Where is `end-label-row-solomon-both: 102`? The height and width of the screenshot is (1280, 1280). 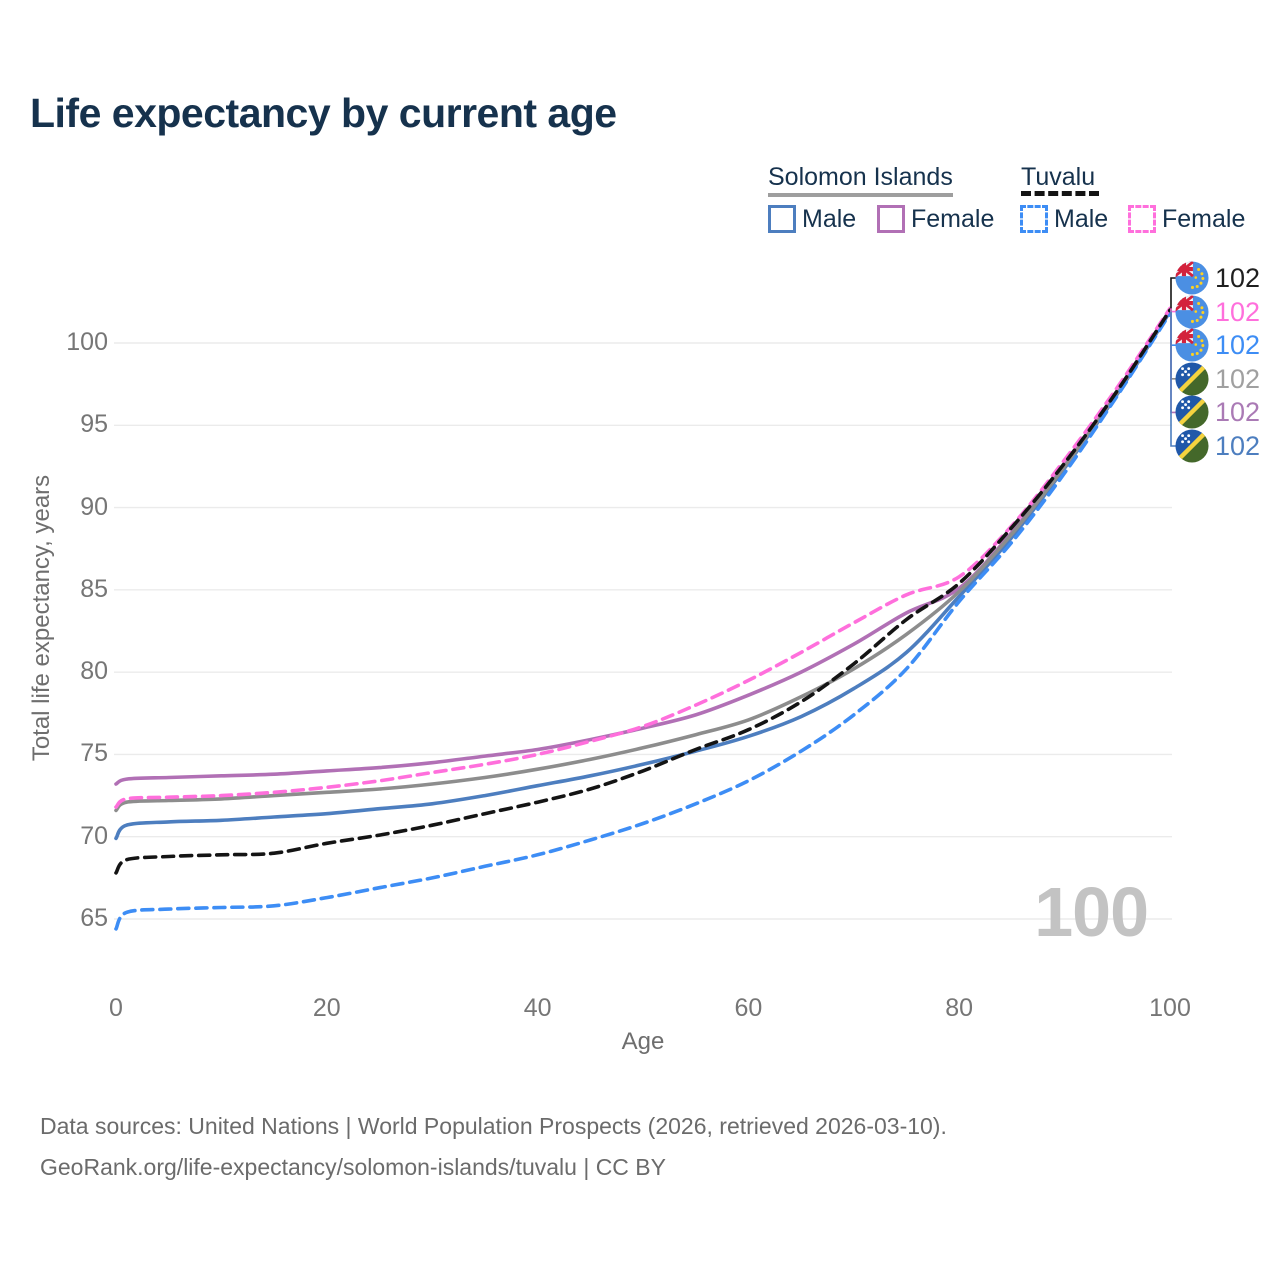 end-label-row-solomon-both: 102 is located at coordinates (1217, 379).